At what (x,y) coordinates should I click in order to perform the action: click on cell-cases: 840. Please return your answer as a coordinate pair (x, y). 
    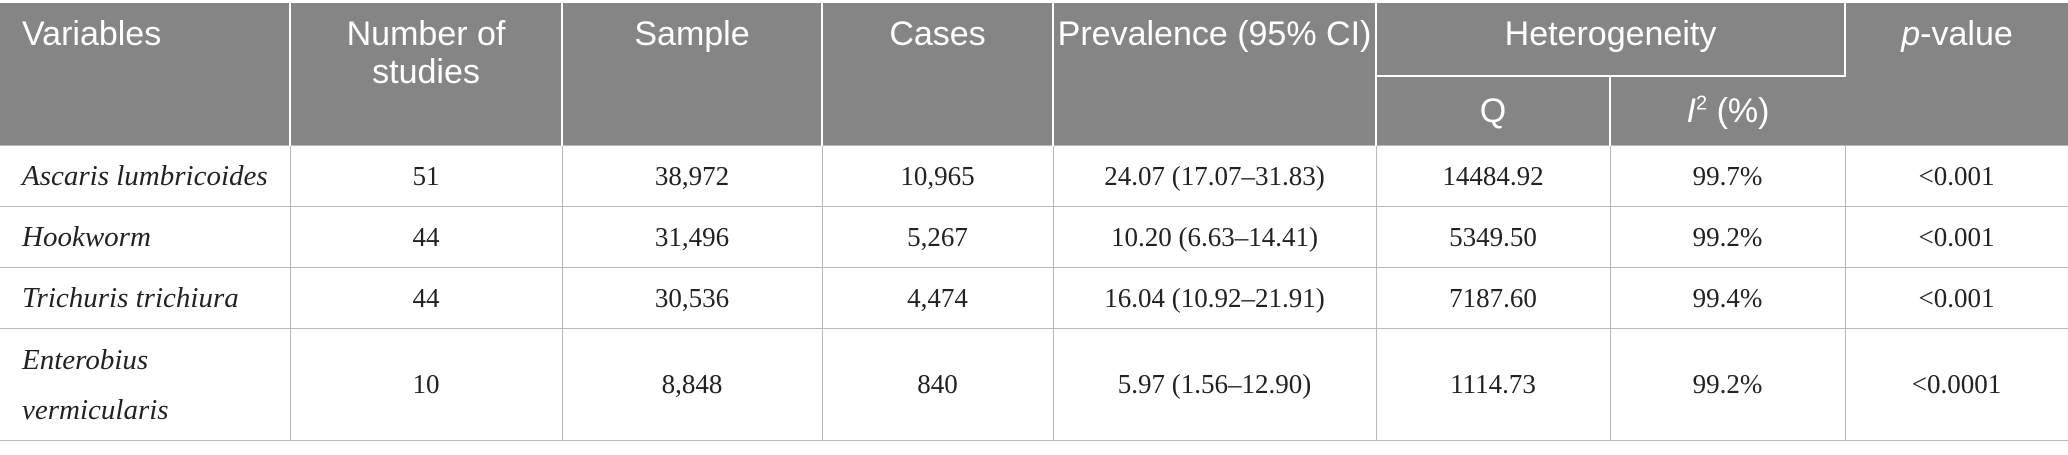
    Looking at the image, I should click on (937, 384).